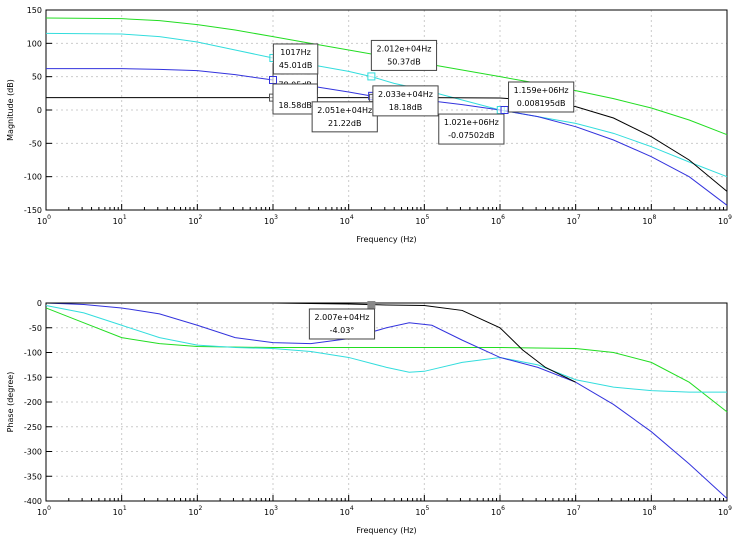 This screenshot has width=750, height=552. I want to click on datatip-text: 45.01dB, so click(295, 65).